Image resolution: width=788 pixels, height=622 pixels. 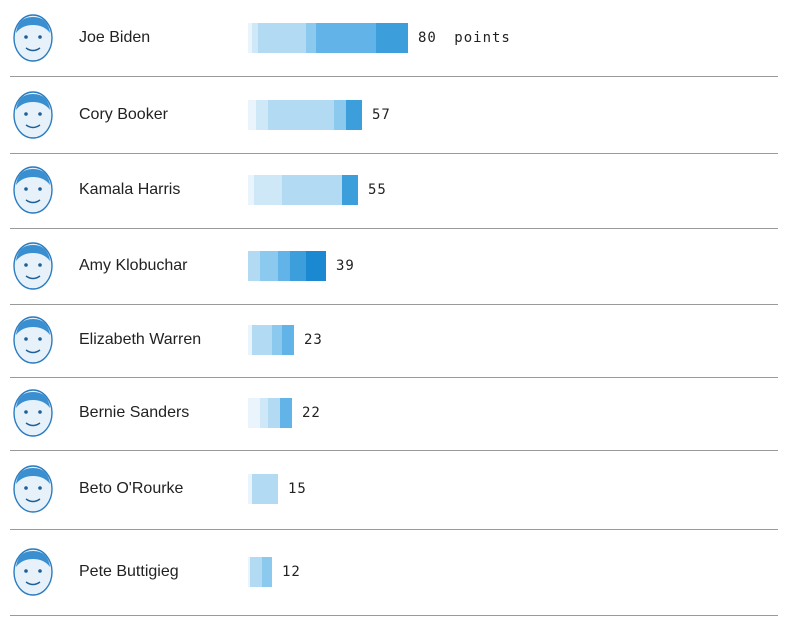 I want to click on value-number: 23, so click(x=313, y=340).